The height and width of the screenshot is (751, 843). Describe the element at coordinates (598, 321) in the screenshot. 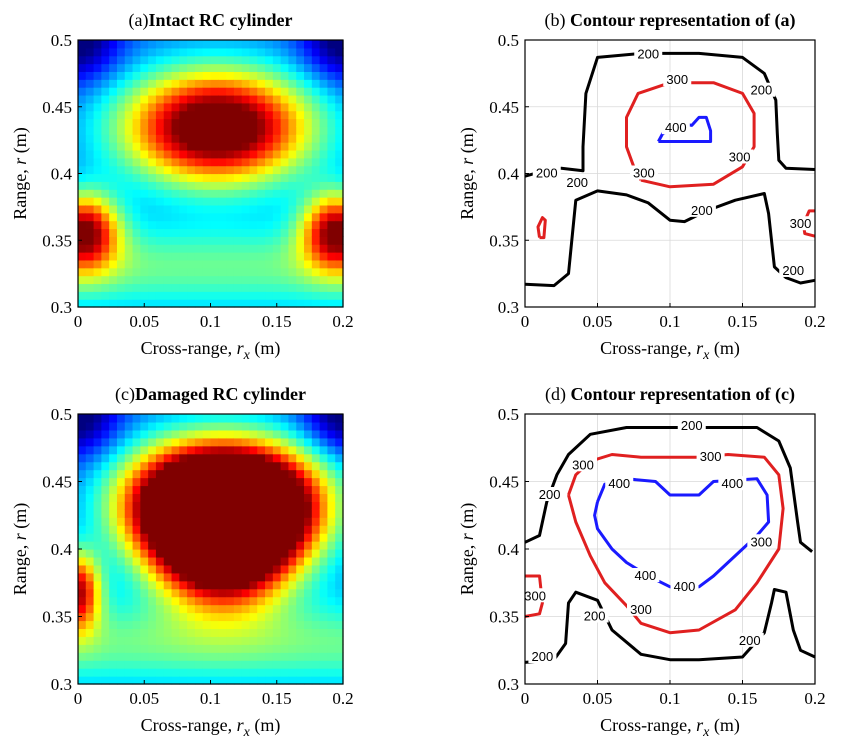

I see `x-tick-label: 0.05` at that location.